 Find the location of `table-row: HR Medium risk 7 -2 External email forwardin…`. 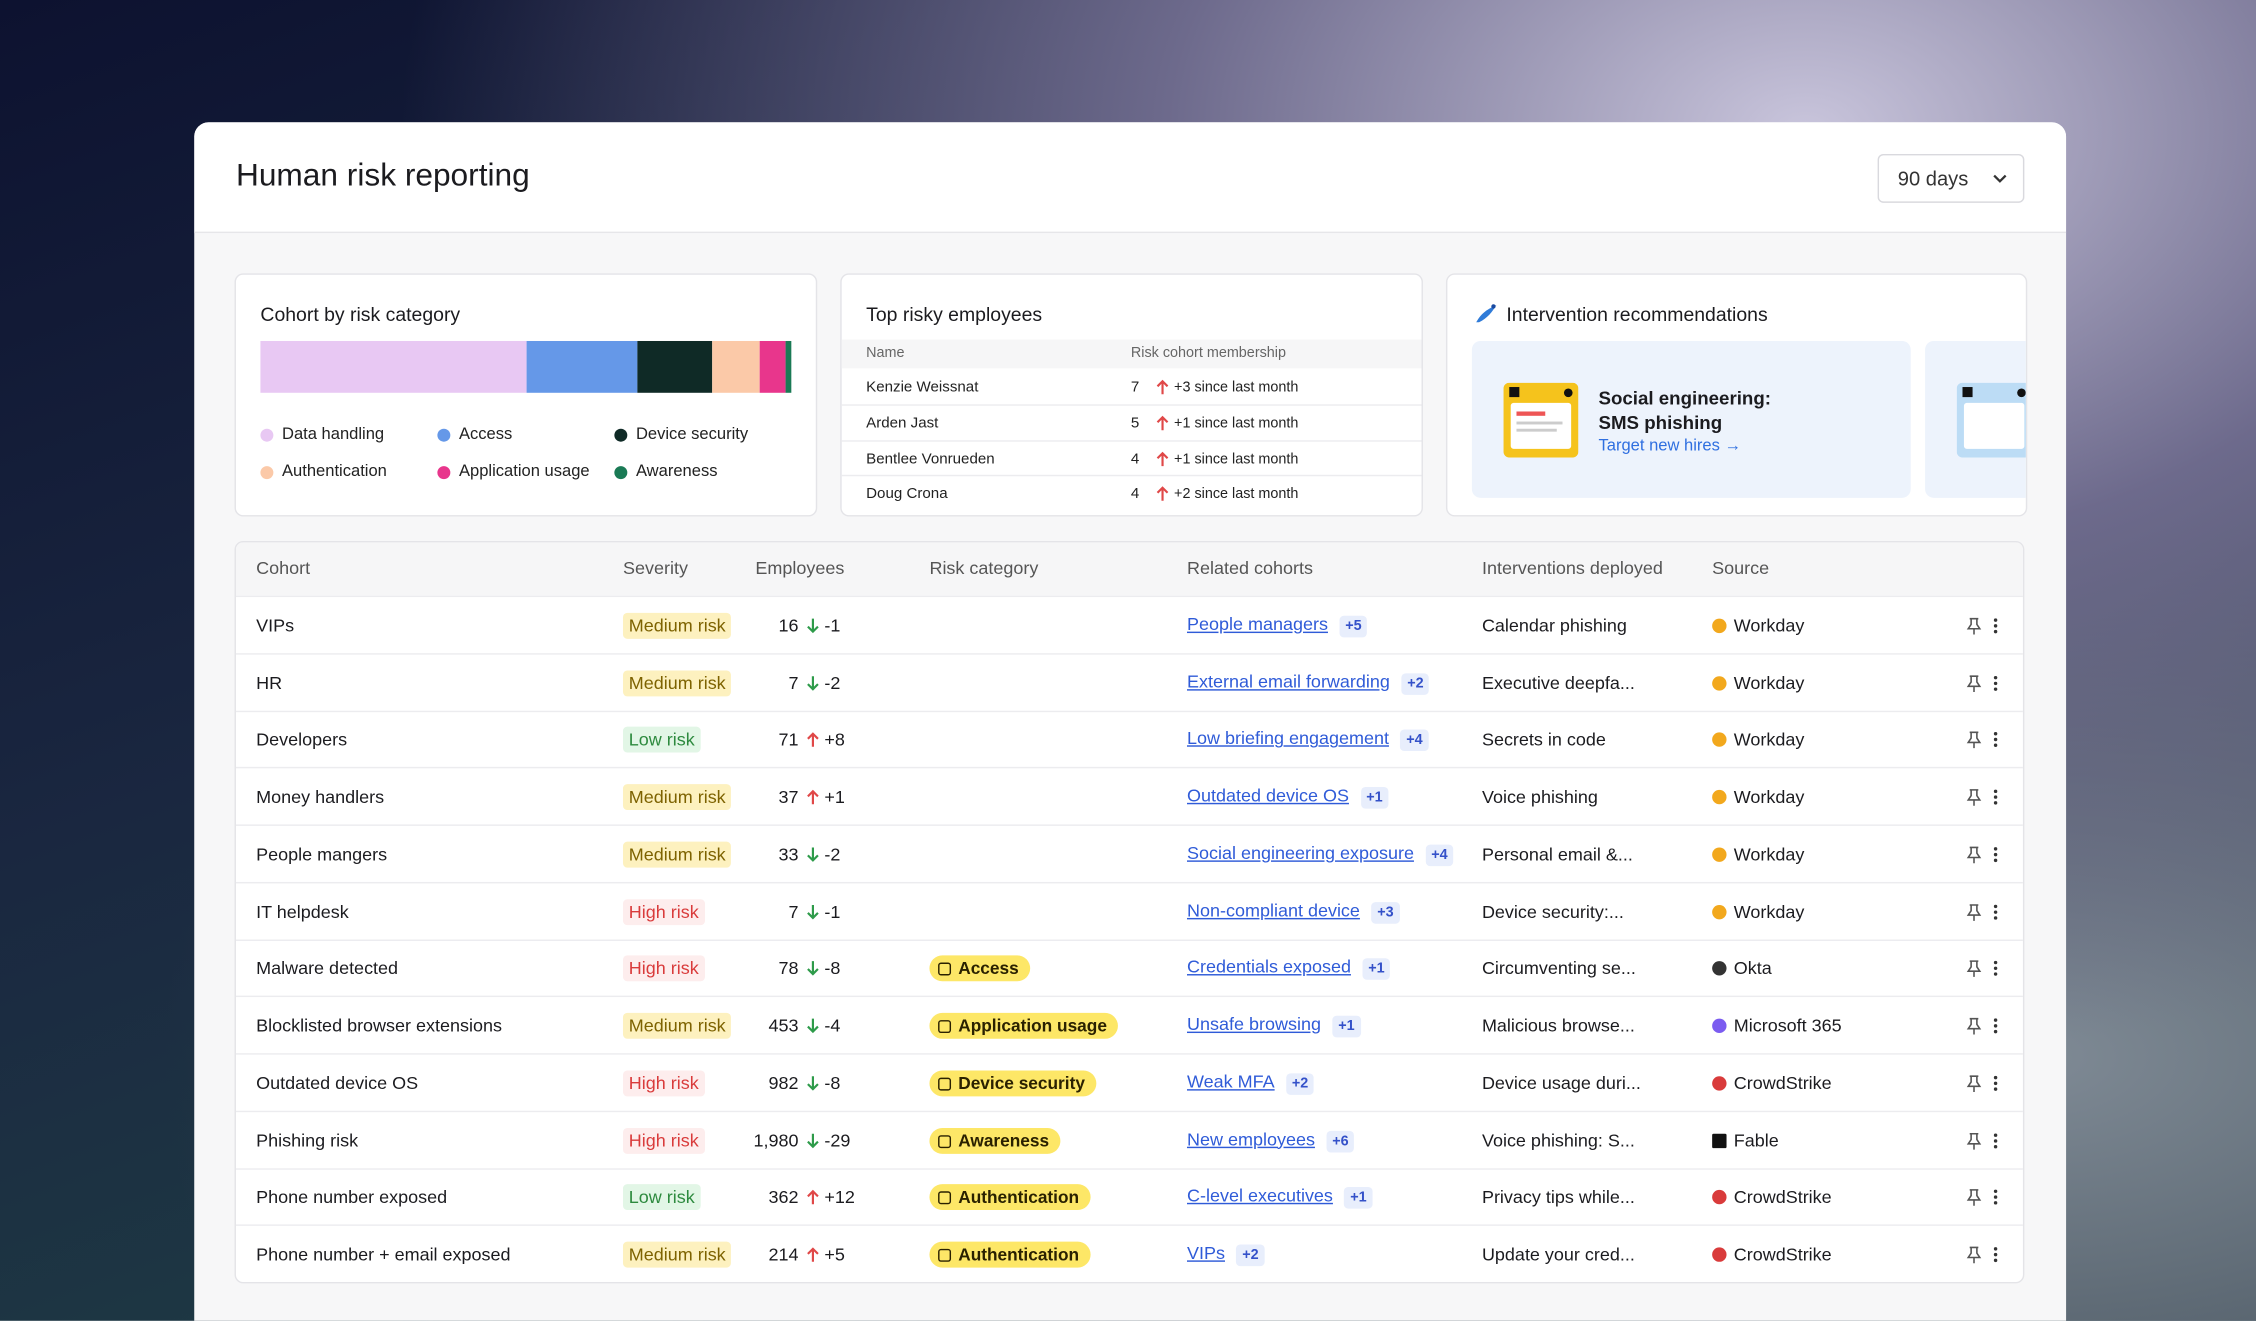

table-row: HR Medium risk 7 -2 External email forwardin… is located at coordinates (1129, 682).